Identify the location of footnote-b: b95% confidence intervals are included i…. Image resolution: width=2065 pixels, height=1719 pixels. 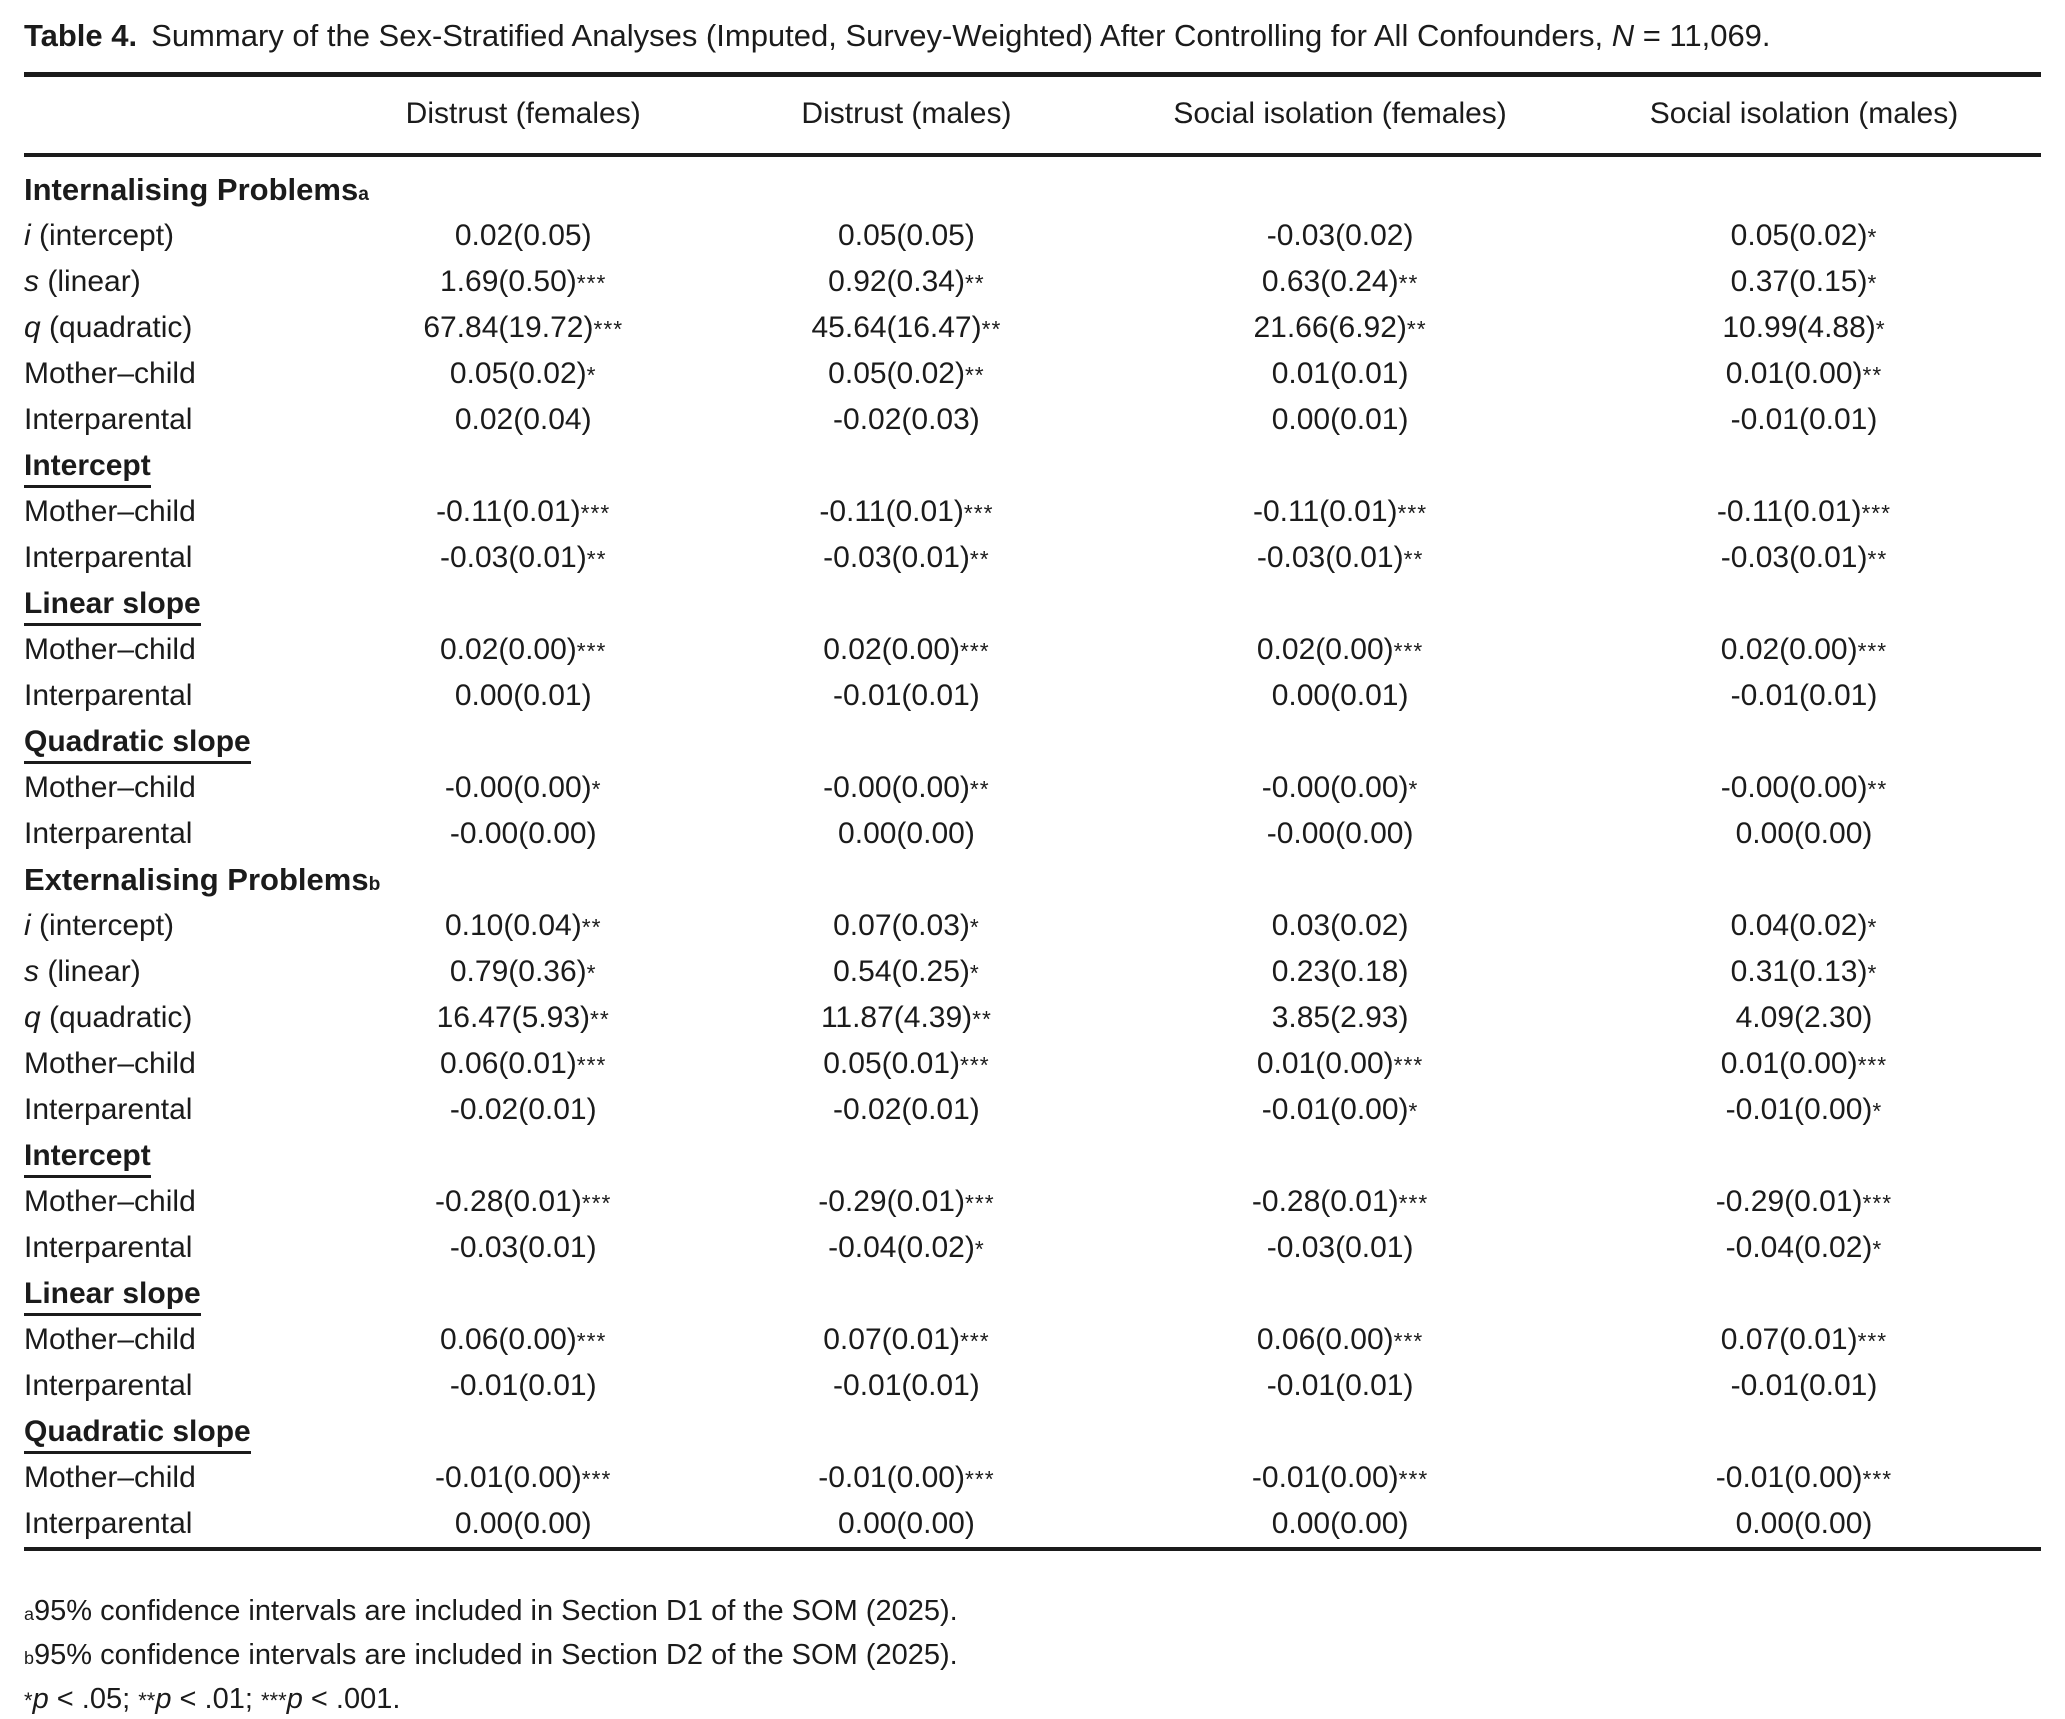
(491, 1655).